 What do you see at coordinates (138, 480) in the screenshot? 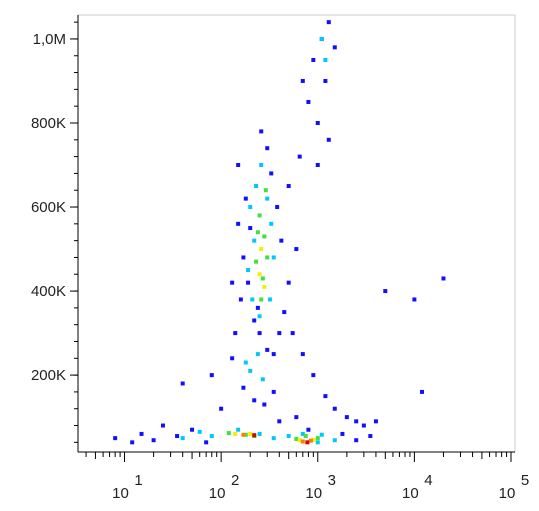
I see `x-tick-exponent: 1` at bounding box center [138, 480].